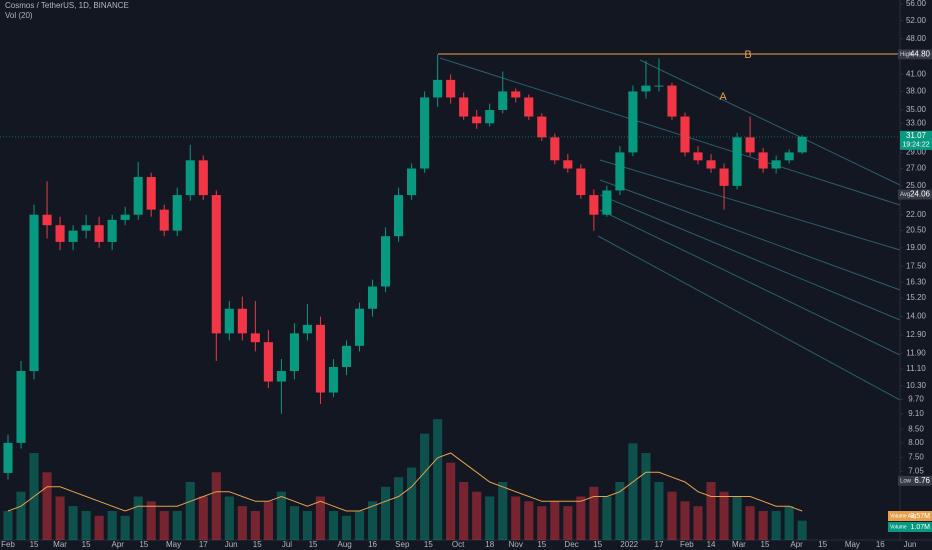  What do you see at coordinates (687, 544) in the screenshot?
I see `x-tick-label: Feb` at bounding box center [687, 544].